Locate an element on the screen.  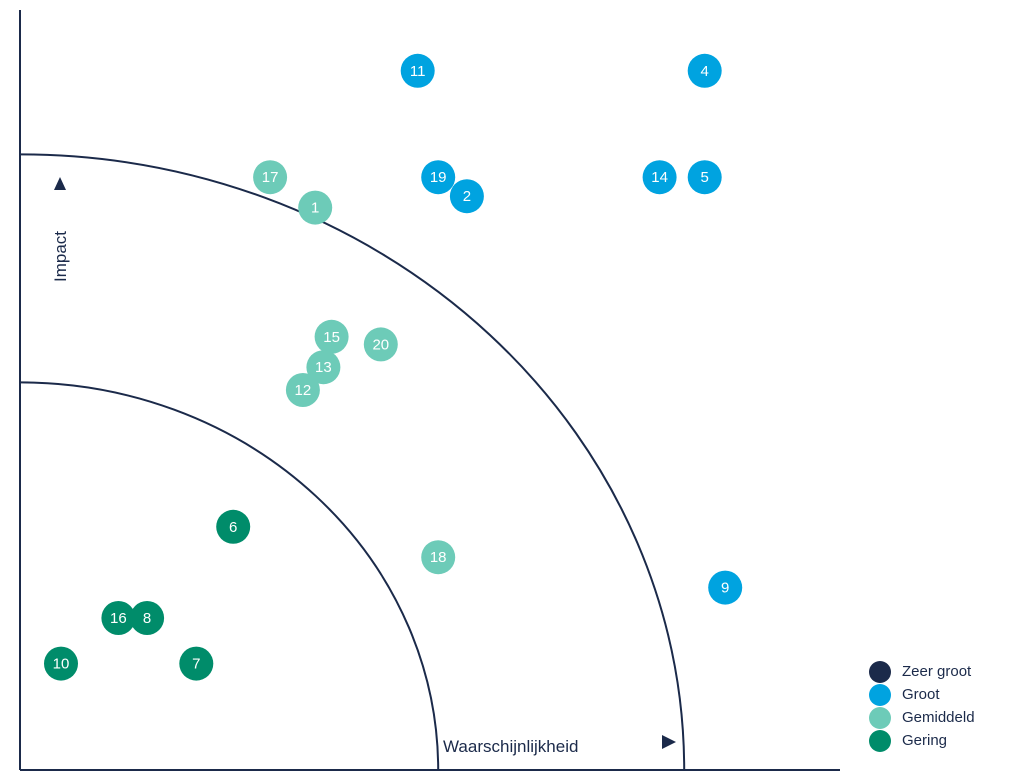
data-point-5: 5 is located at coordinates (704, 177).